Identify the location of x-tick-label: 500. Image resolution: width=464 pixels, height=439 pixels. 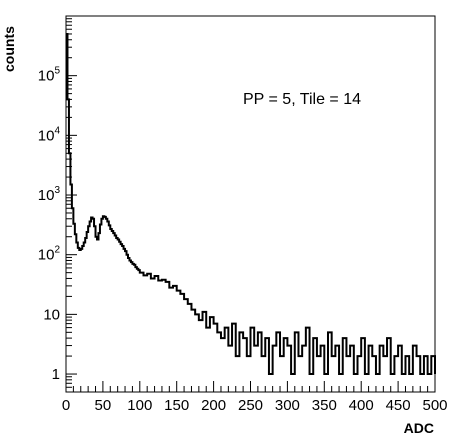
(434, 405).